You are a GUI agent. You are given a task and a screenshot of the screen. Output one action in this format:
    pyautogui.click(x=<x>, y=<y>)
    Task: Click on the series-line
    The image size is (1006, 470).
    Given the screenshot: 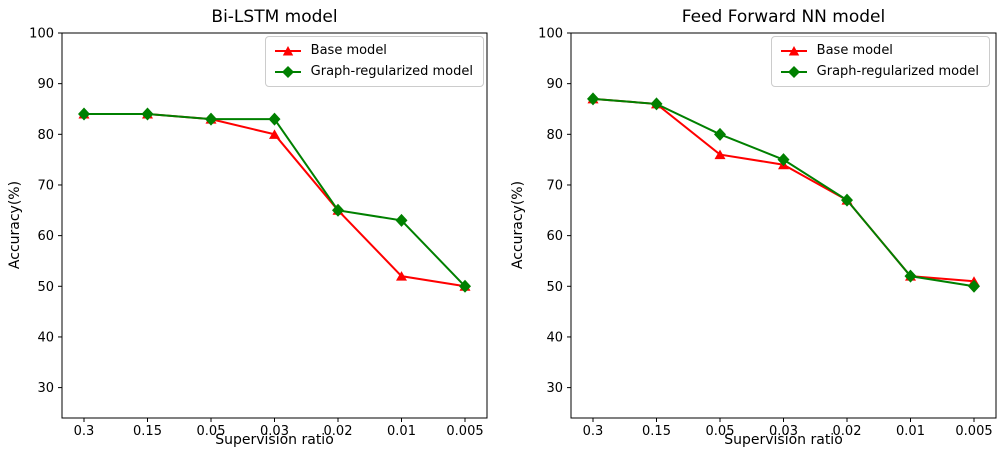 What is the action you would take?
    pyautogui.click(x=275, y=200)
    